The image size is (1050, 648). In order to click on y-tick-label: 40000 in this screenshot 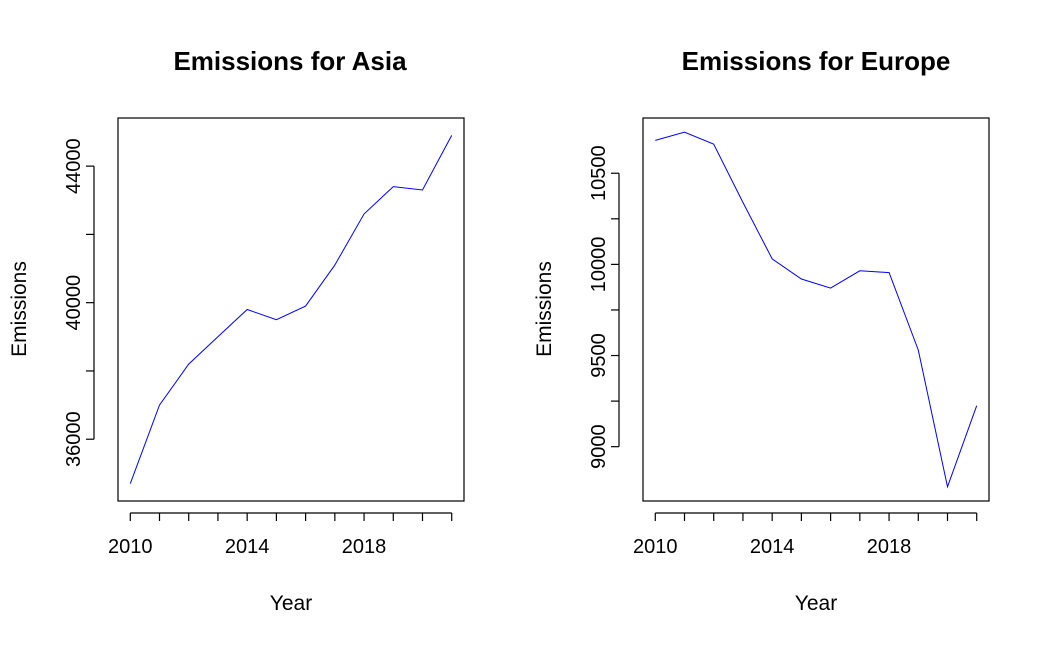, I will do `click(74, 303)`.